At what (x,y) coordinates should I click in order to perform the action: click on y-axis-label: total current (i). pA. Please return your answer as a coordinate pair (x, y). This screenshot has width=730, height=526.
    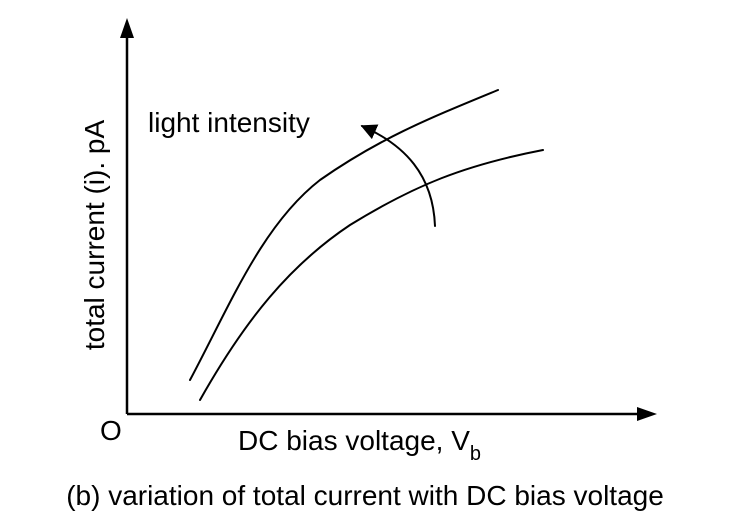
    Looking at the image, I should click on (94, 235).